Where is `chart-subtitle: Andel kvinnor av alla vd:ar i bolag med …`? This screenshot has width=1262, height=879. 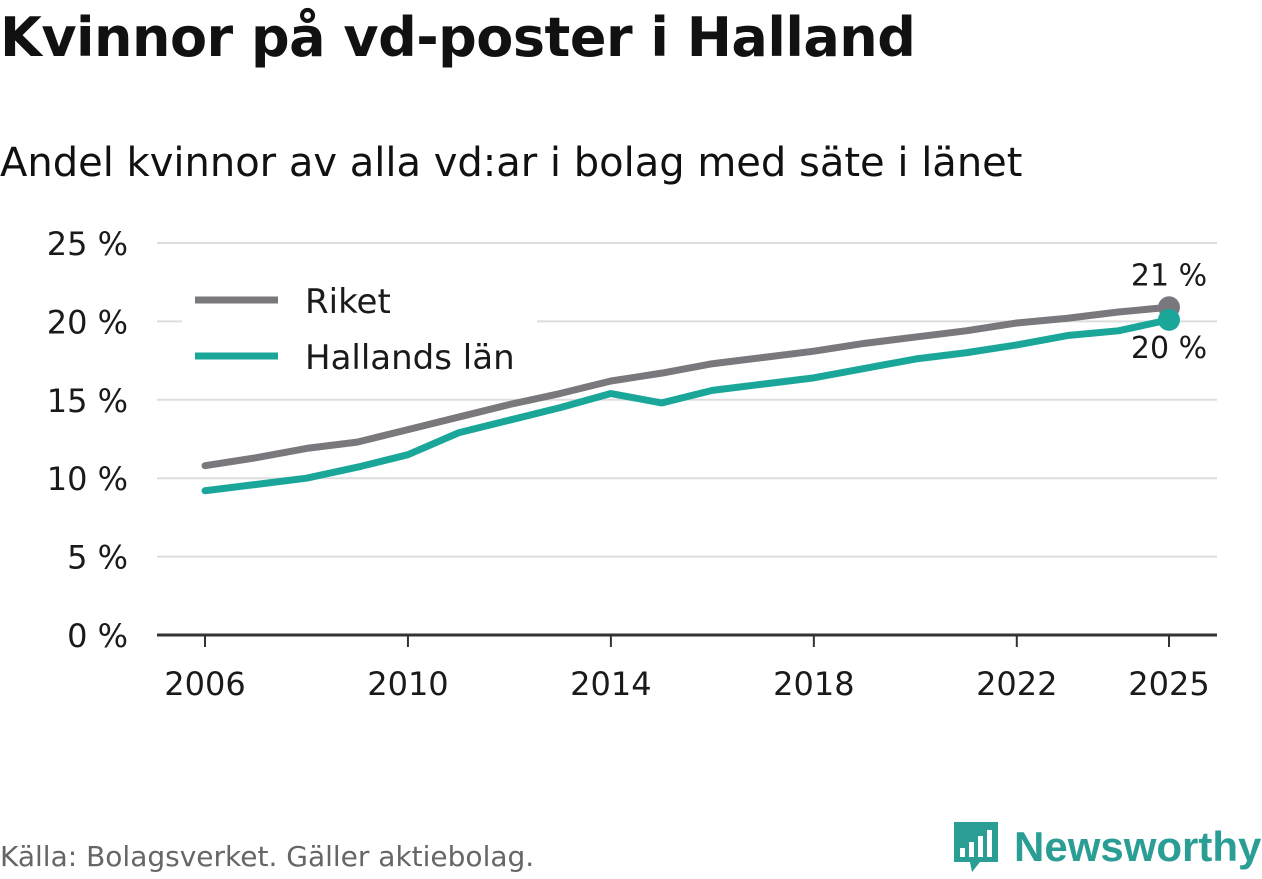 chart-subtitle: Andel kvinnor av alla vd:ar i bolag med … is located at coordinates (511, 163).